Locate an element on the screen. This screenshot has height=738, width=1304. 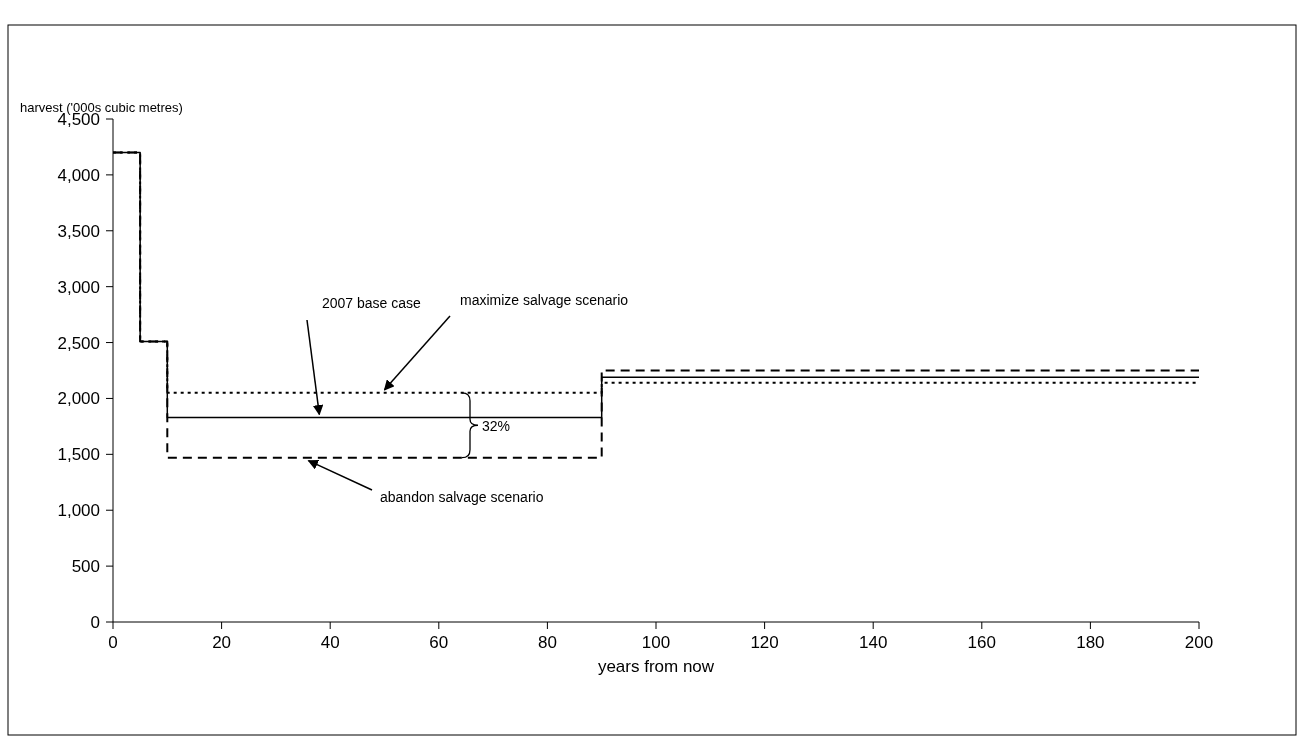
x-tick-label: 20 is located at coordinates (222, 642).